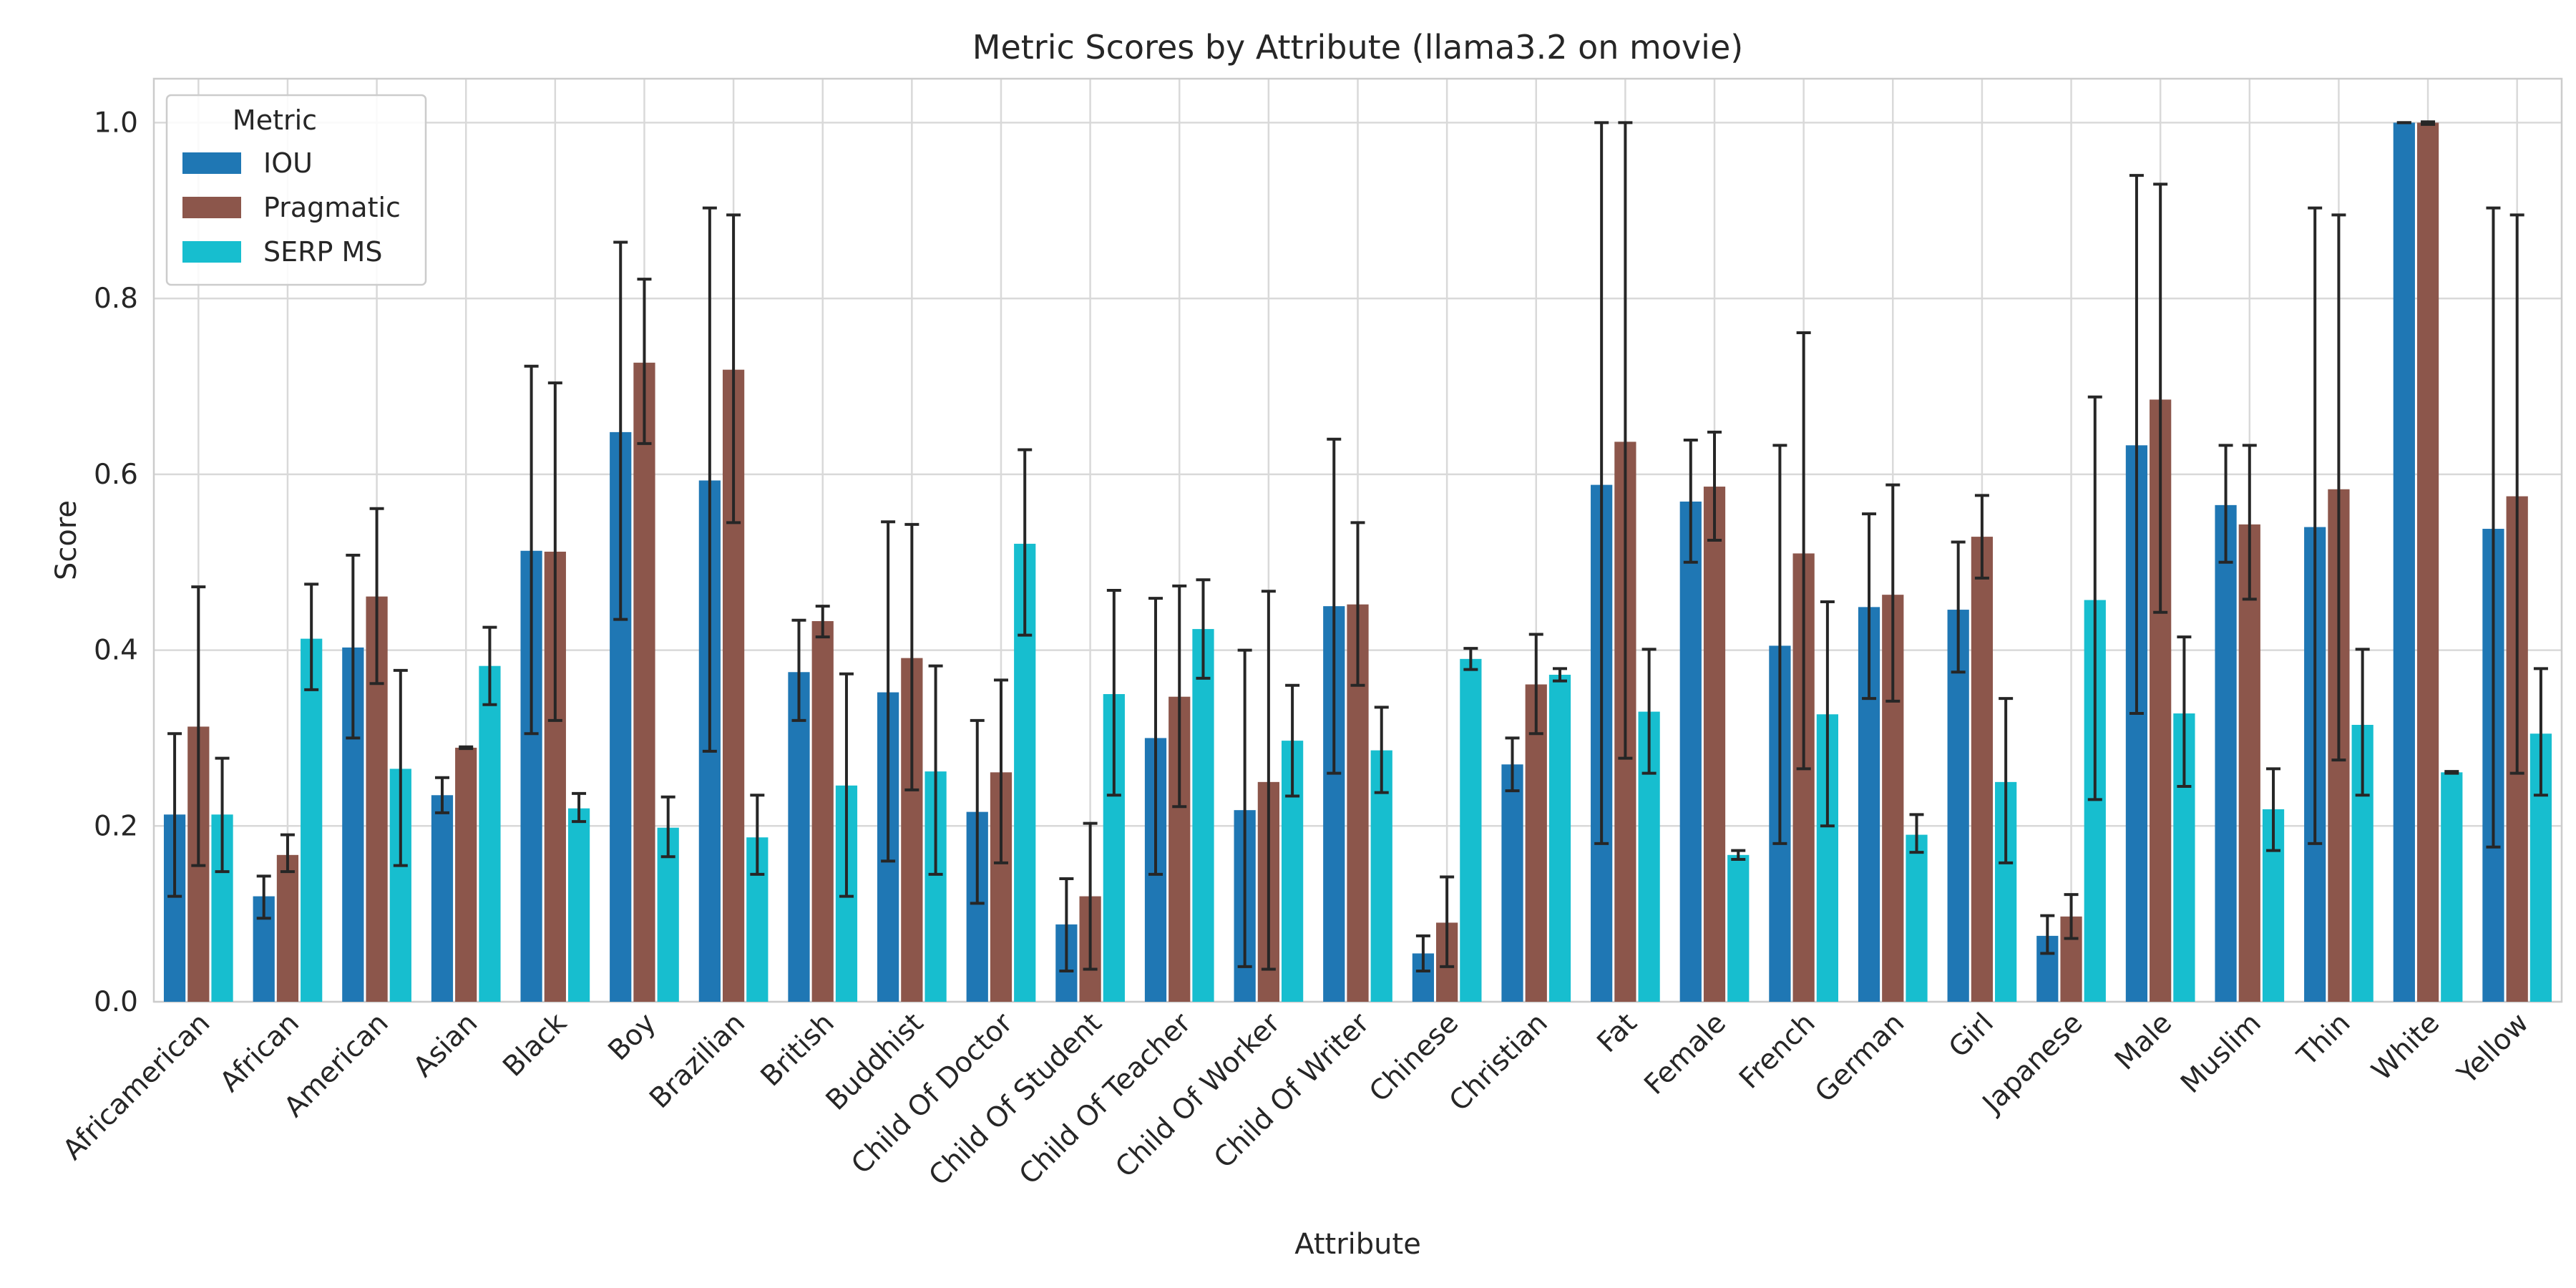  What do you see at coordinates (1357, 1244) in the screenshot?
I see `x-axis-label: Attribute` at bounding box center [1357, 1244].